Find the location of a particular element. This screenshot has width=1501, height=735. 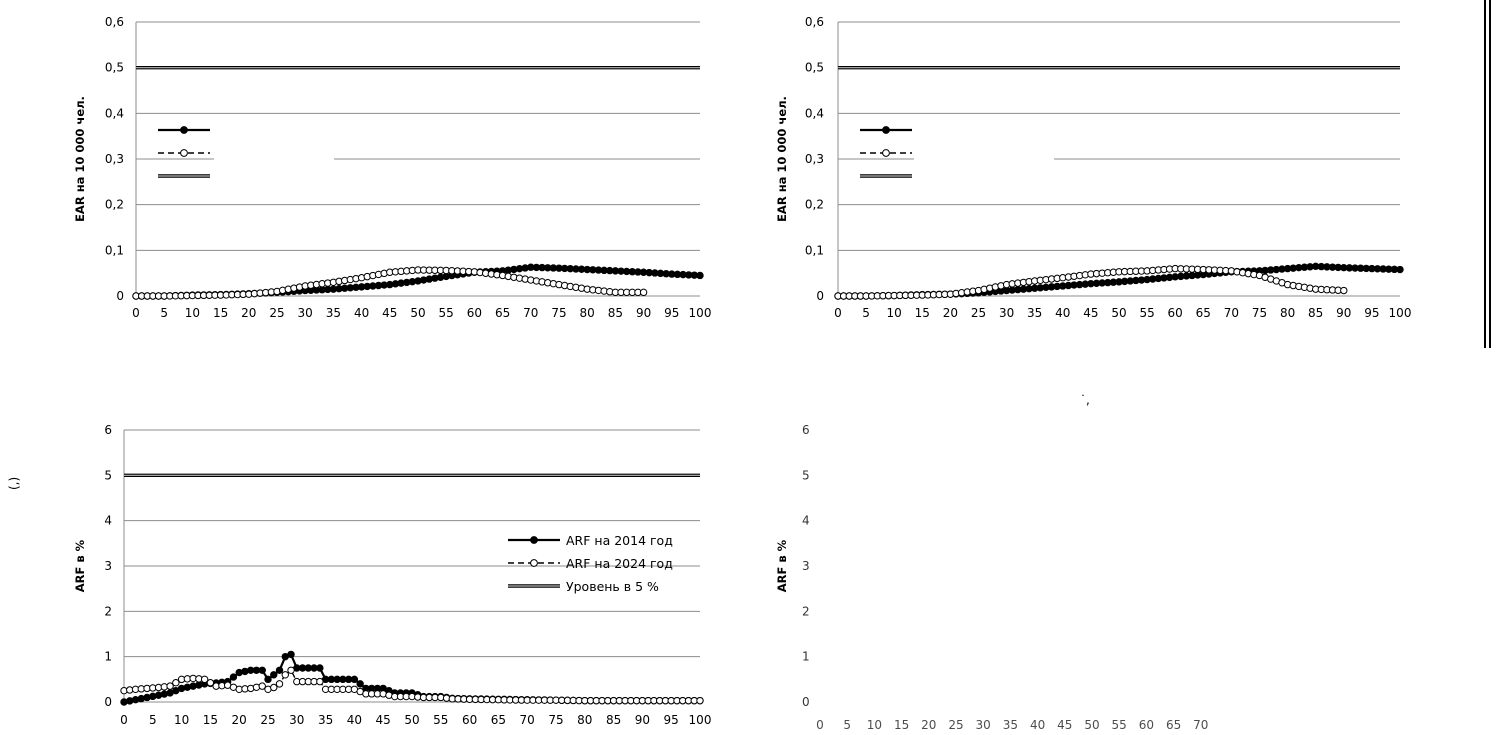

x-tick-label: 50 is located at coordinates (417, 313).